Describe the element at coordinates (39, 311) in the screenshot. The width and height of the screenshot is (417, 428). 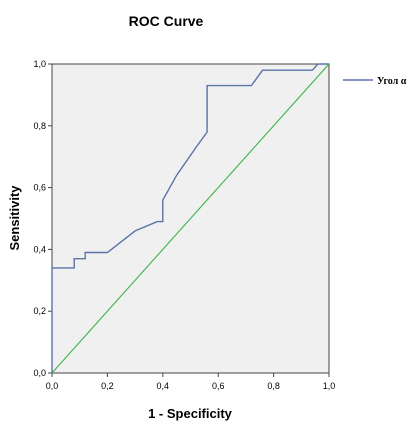
I see `y-tick-label: 0,2` at that location.